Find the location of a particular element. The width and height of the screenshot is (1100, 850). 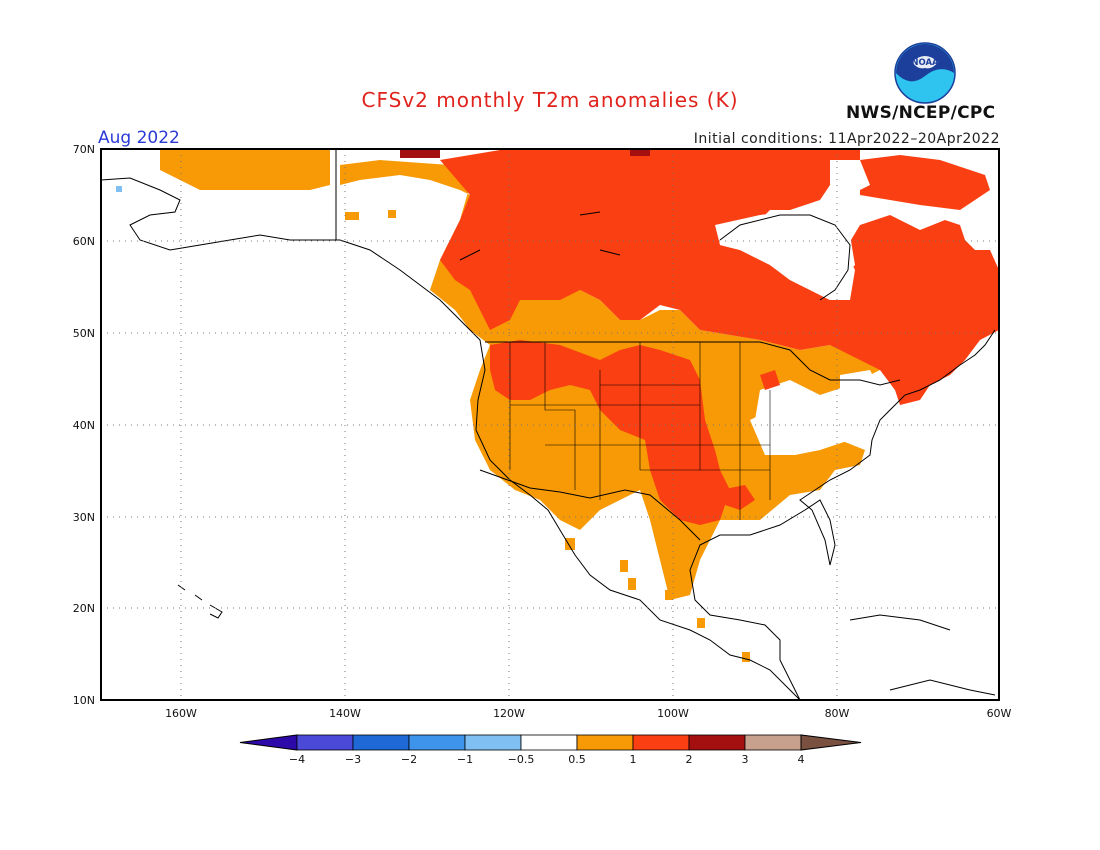

colorbar-label: 4 is located at coordinates (801, 759).